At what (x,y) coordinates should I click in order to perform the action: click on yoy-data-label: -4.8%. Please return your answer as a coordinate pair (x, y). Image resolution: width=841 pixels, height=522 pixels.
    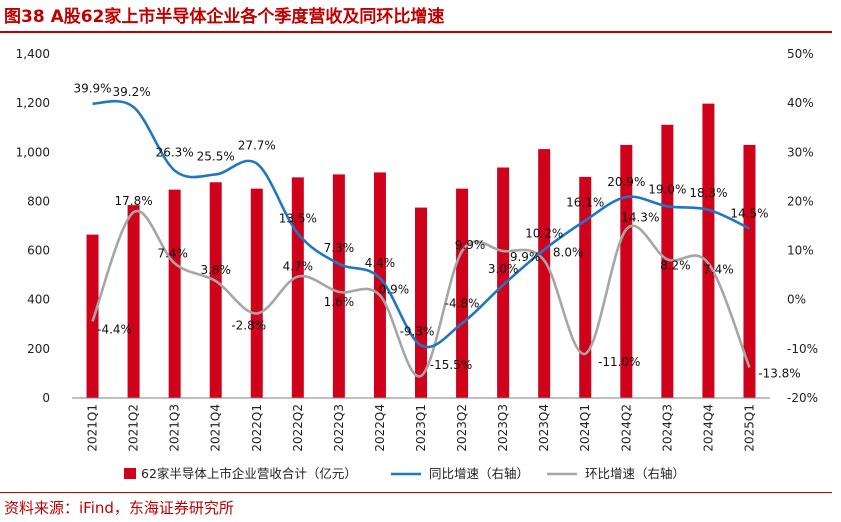
    Looking at the image, I should click on (462, 303).